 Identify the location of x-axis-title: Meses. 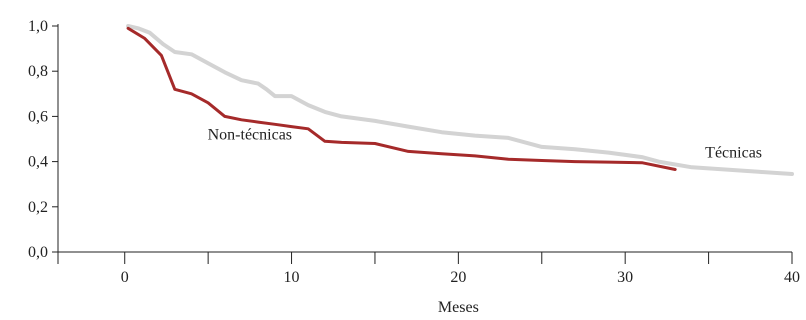
(458, 307).